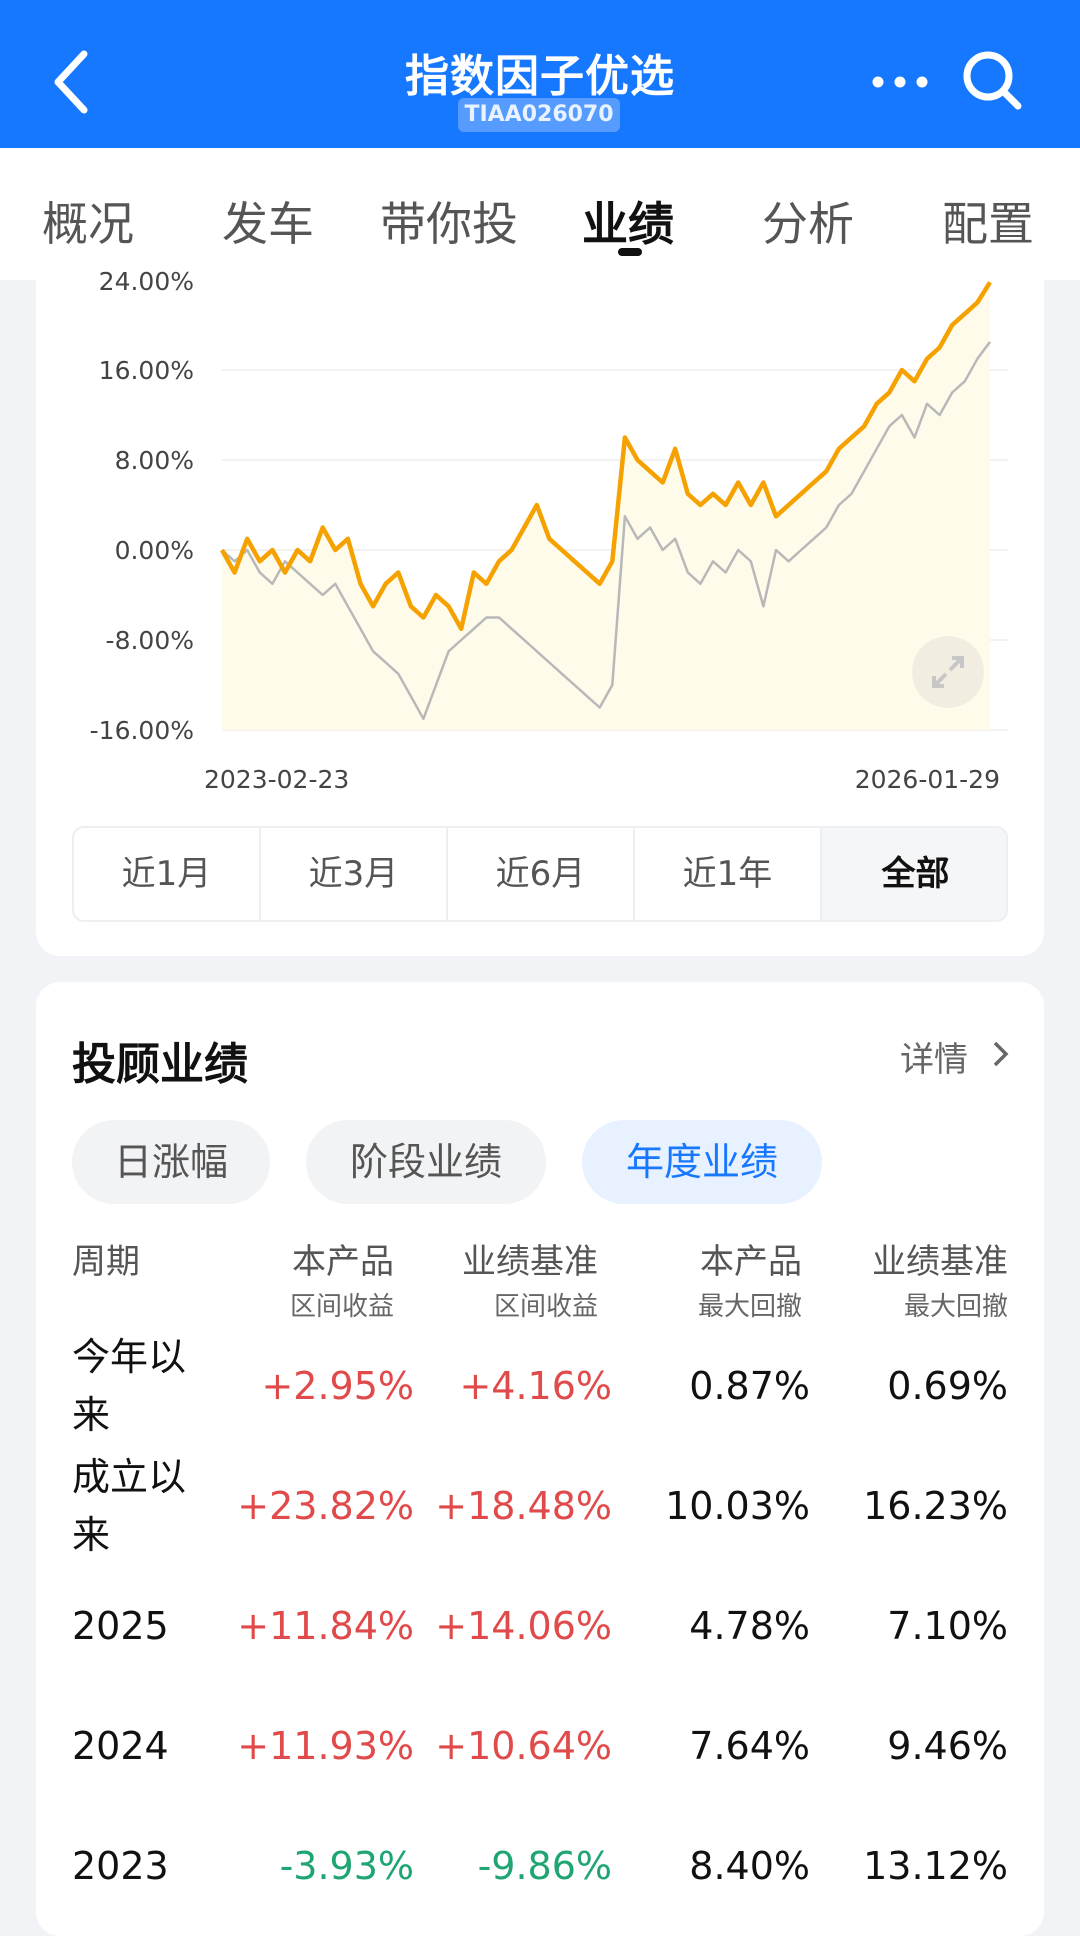 This screenshot has height=1936, width=1080. What do you see at coordinates (530, 1262) in the screenshot?
I see `col-benchmark-return-header: 业绩基准` at bounding box center [530, 1262].